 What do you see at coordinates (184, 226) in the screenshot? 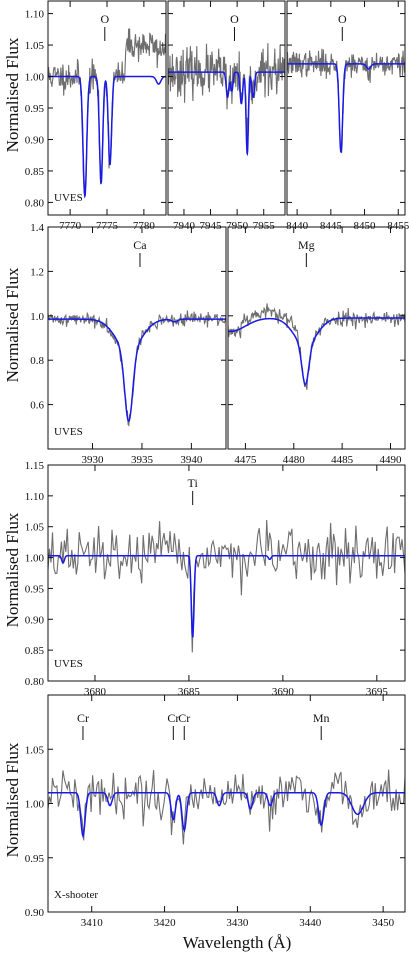
I see `x-tick-label: 7940` at bounding box center [184, 226].